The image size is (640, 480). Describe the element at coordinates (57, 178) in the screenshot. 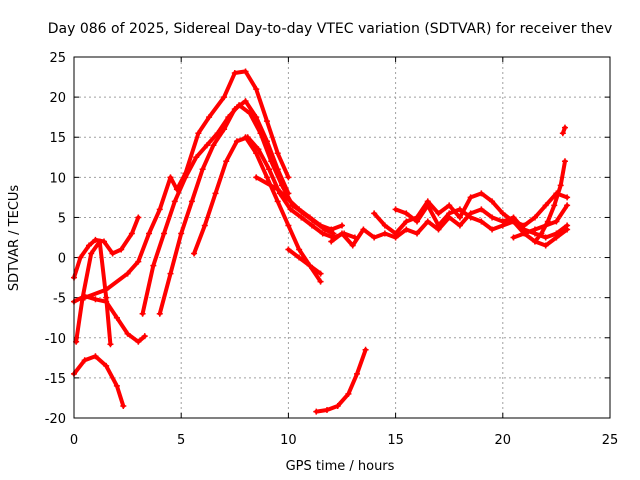

I see `y-tick-label: 10` at that location.